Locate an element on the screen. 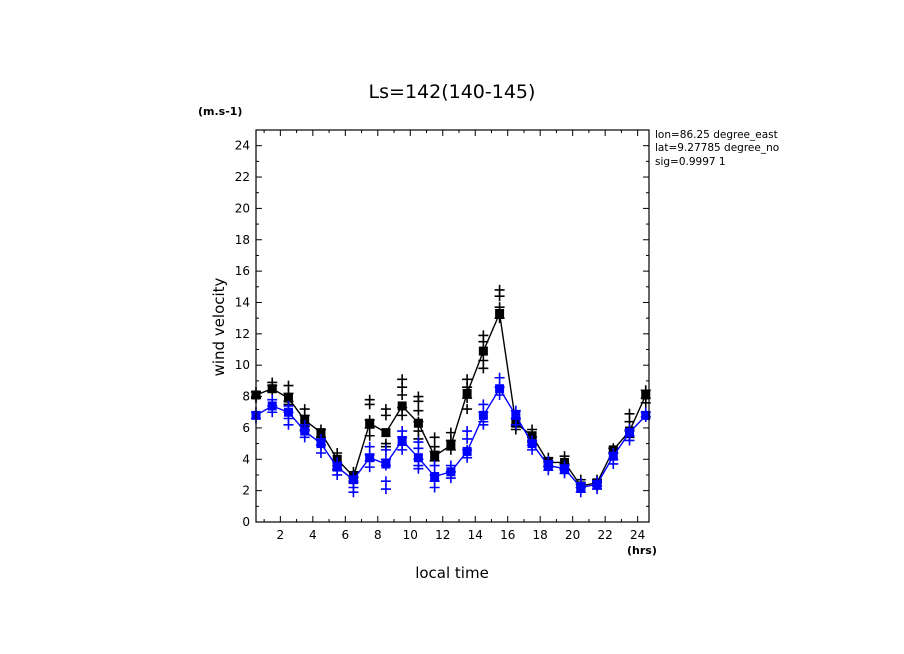 The width and height of the screenshot is (904, 654). y-tick-label: 6 is located at coordinates (246, 428).